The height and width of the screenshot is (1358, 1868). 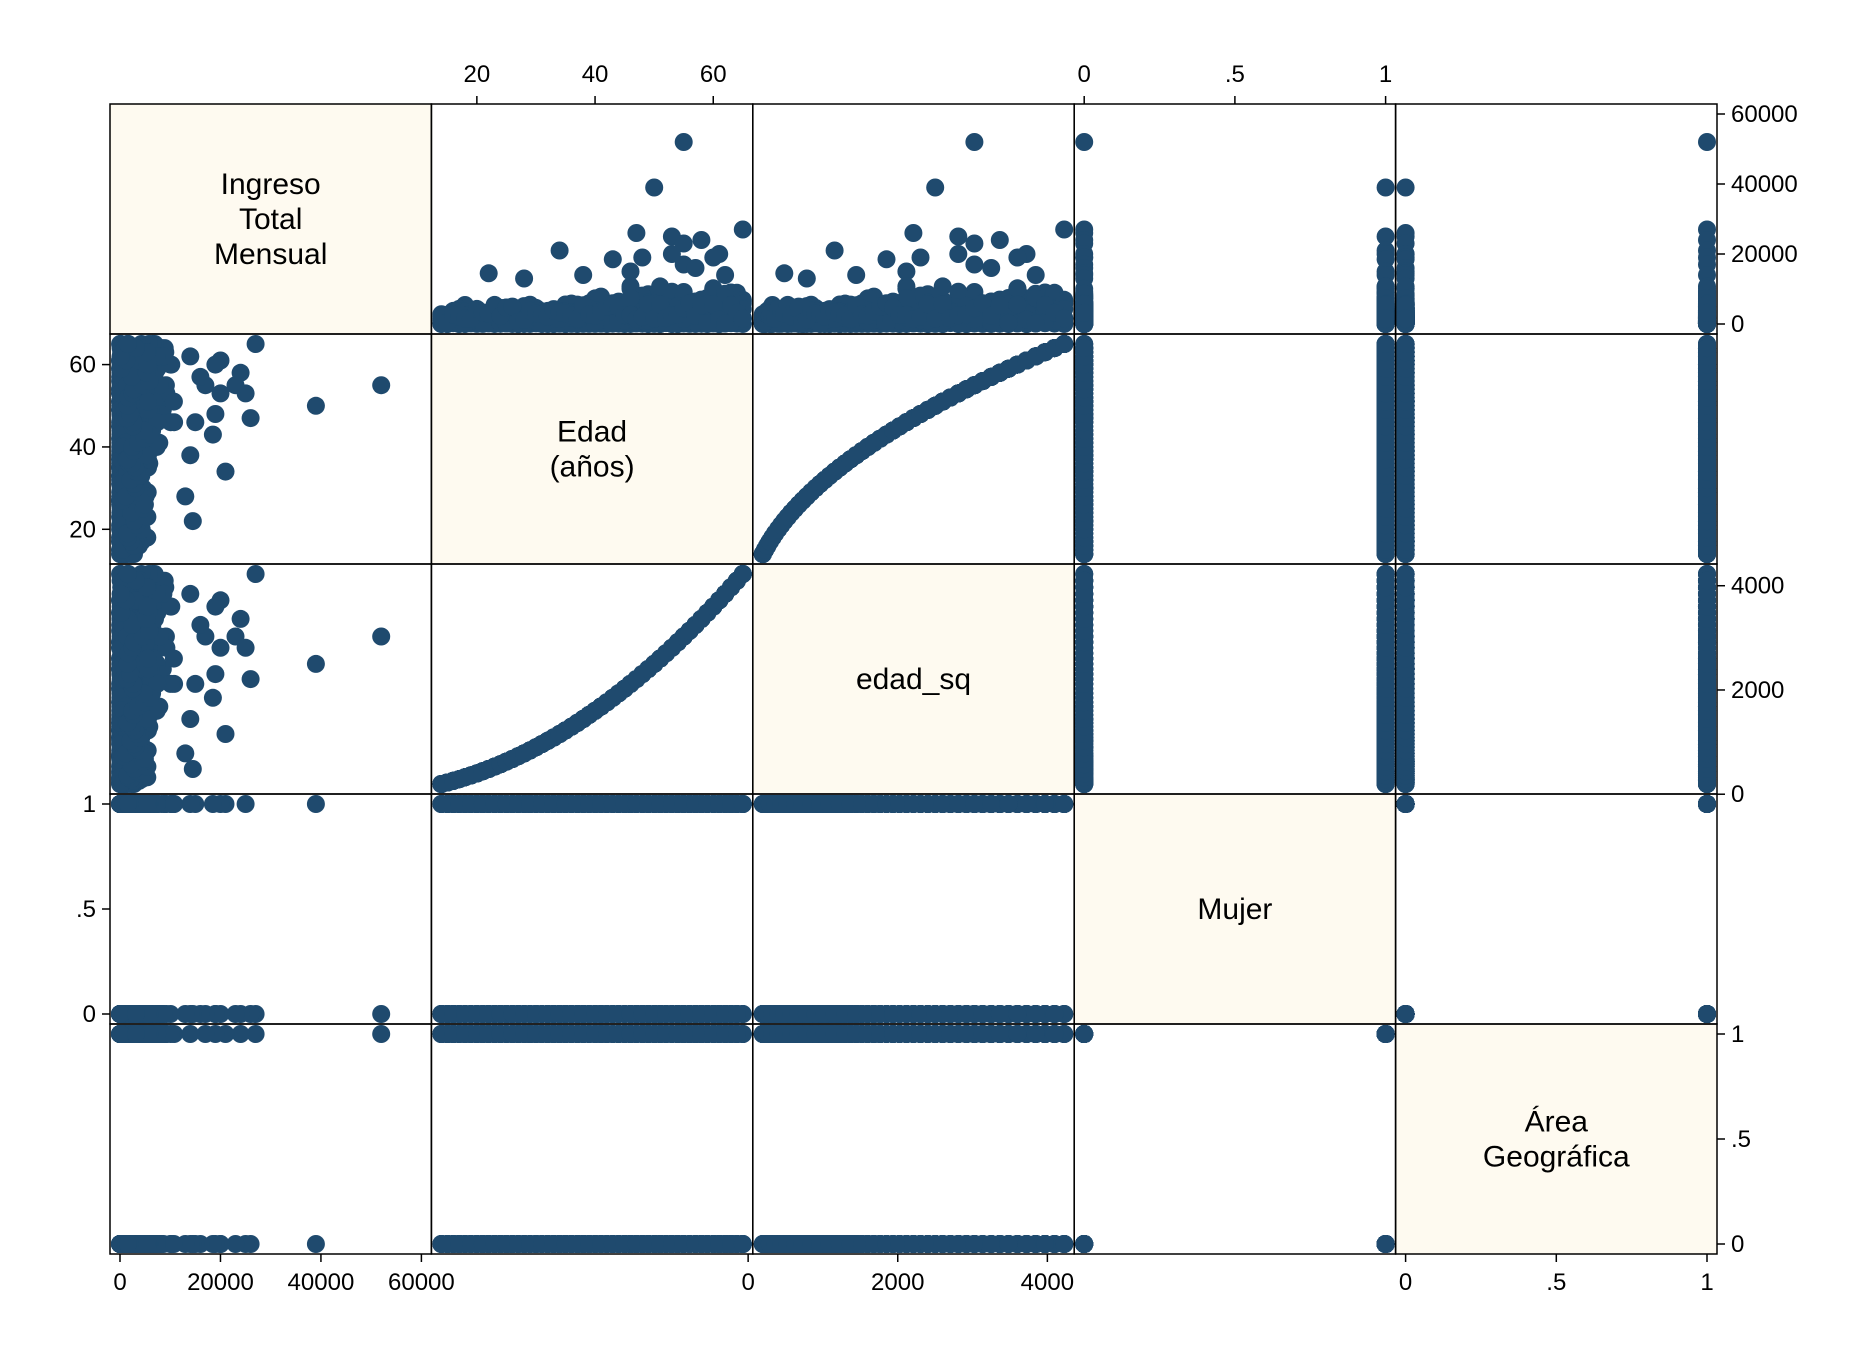 What do you see at coordinates (592, 449) in the screenshot?
I see `diagonal-cell-edad` at bounding box center [592, 449].